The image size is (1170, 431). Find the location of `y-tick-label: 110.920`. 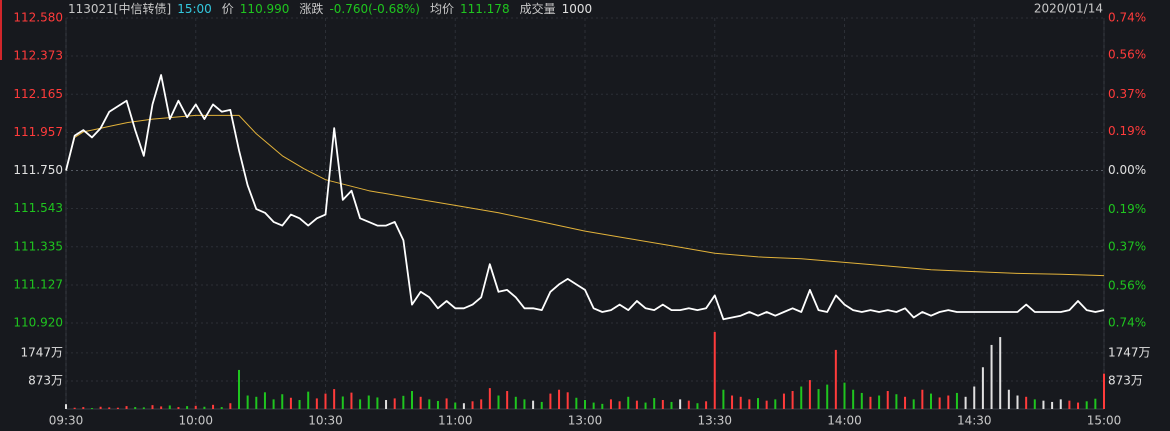

y-tick-label: 110.920 is located at coordinates (38, 323).